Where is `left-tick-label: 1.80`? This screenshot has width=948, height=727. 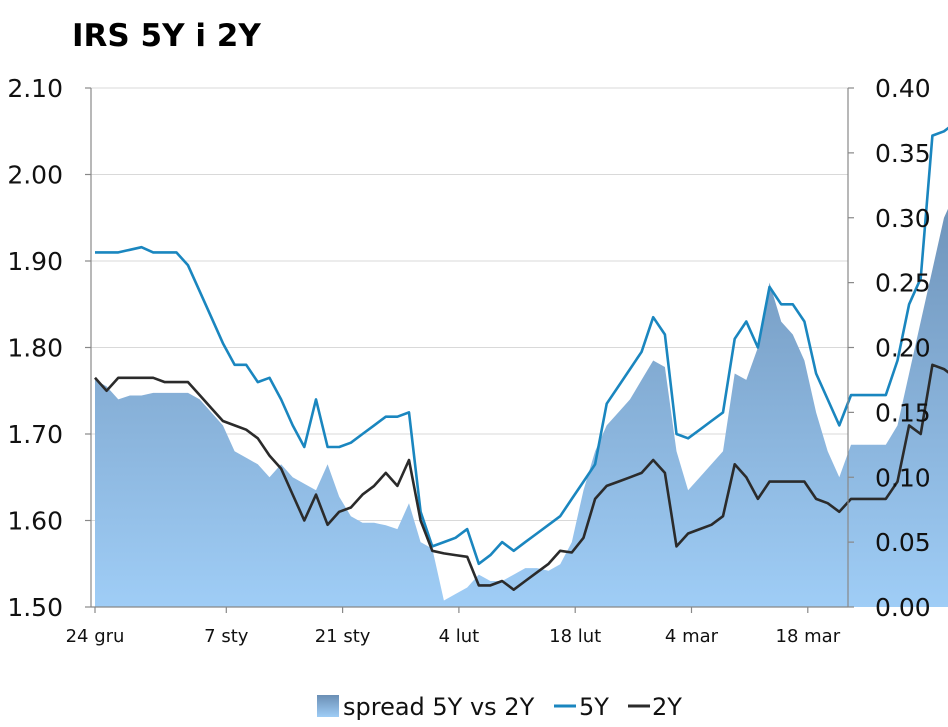
left-tick-label: 1.80 is located at coordinates (35, 348).